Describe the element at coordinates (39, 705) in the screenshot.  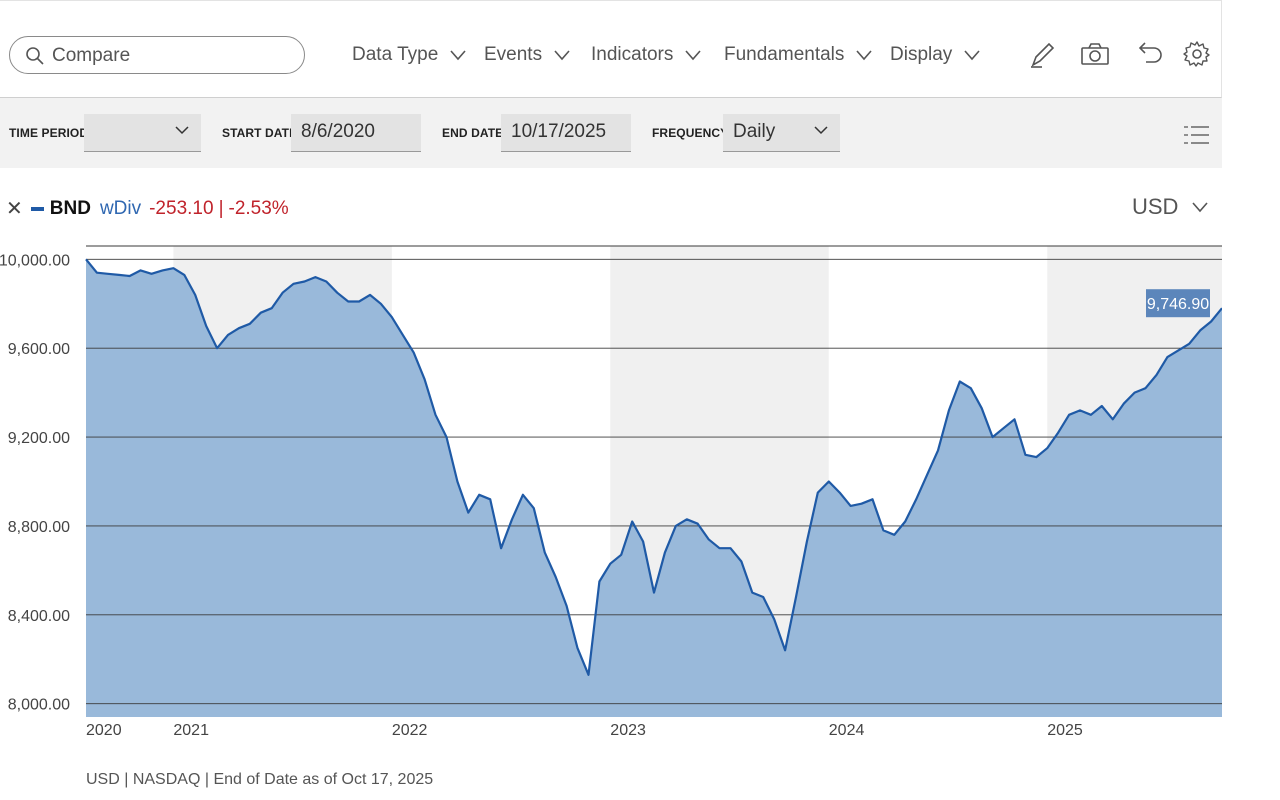
I see `y-tick-label: 8,000.00` at that location.